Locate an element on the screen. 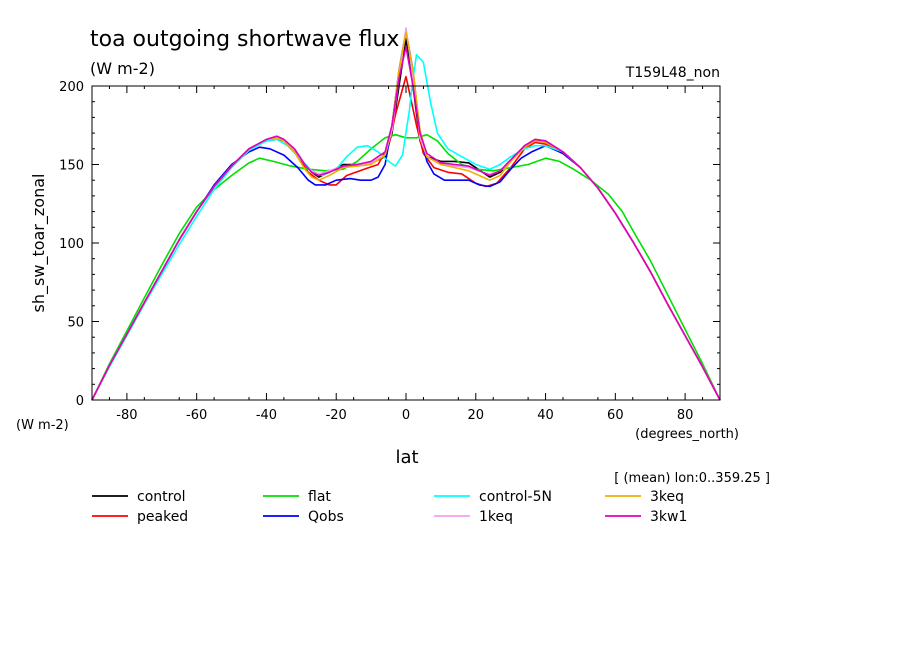 The image size is (904, 654). x-tick-label: -60 is located at coordinates (196, 415).